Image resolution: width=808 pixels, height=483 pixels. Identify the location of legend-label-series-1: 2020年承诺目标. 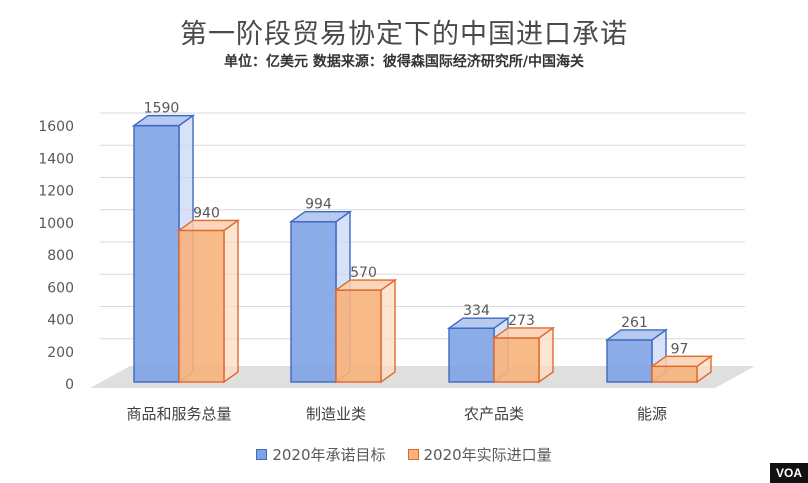
(329, 455).